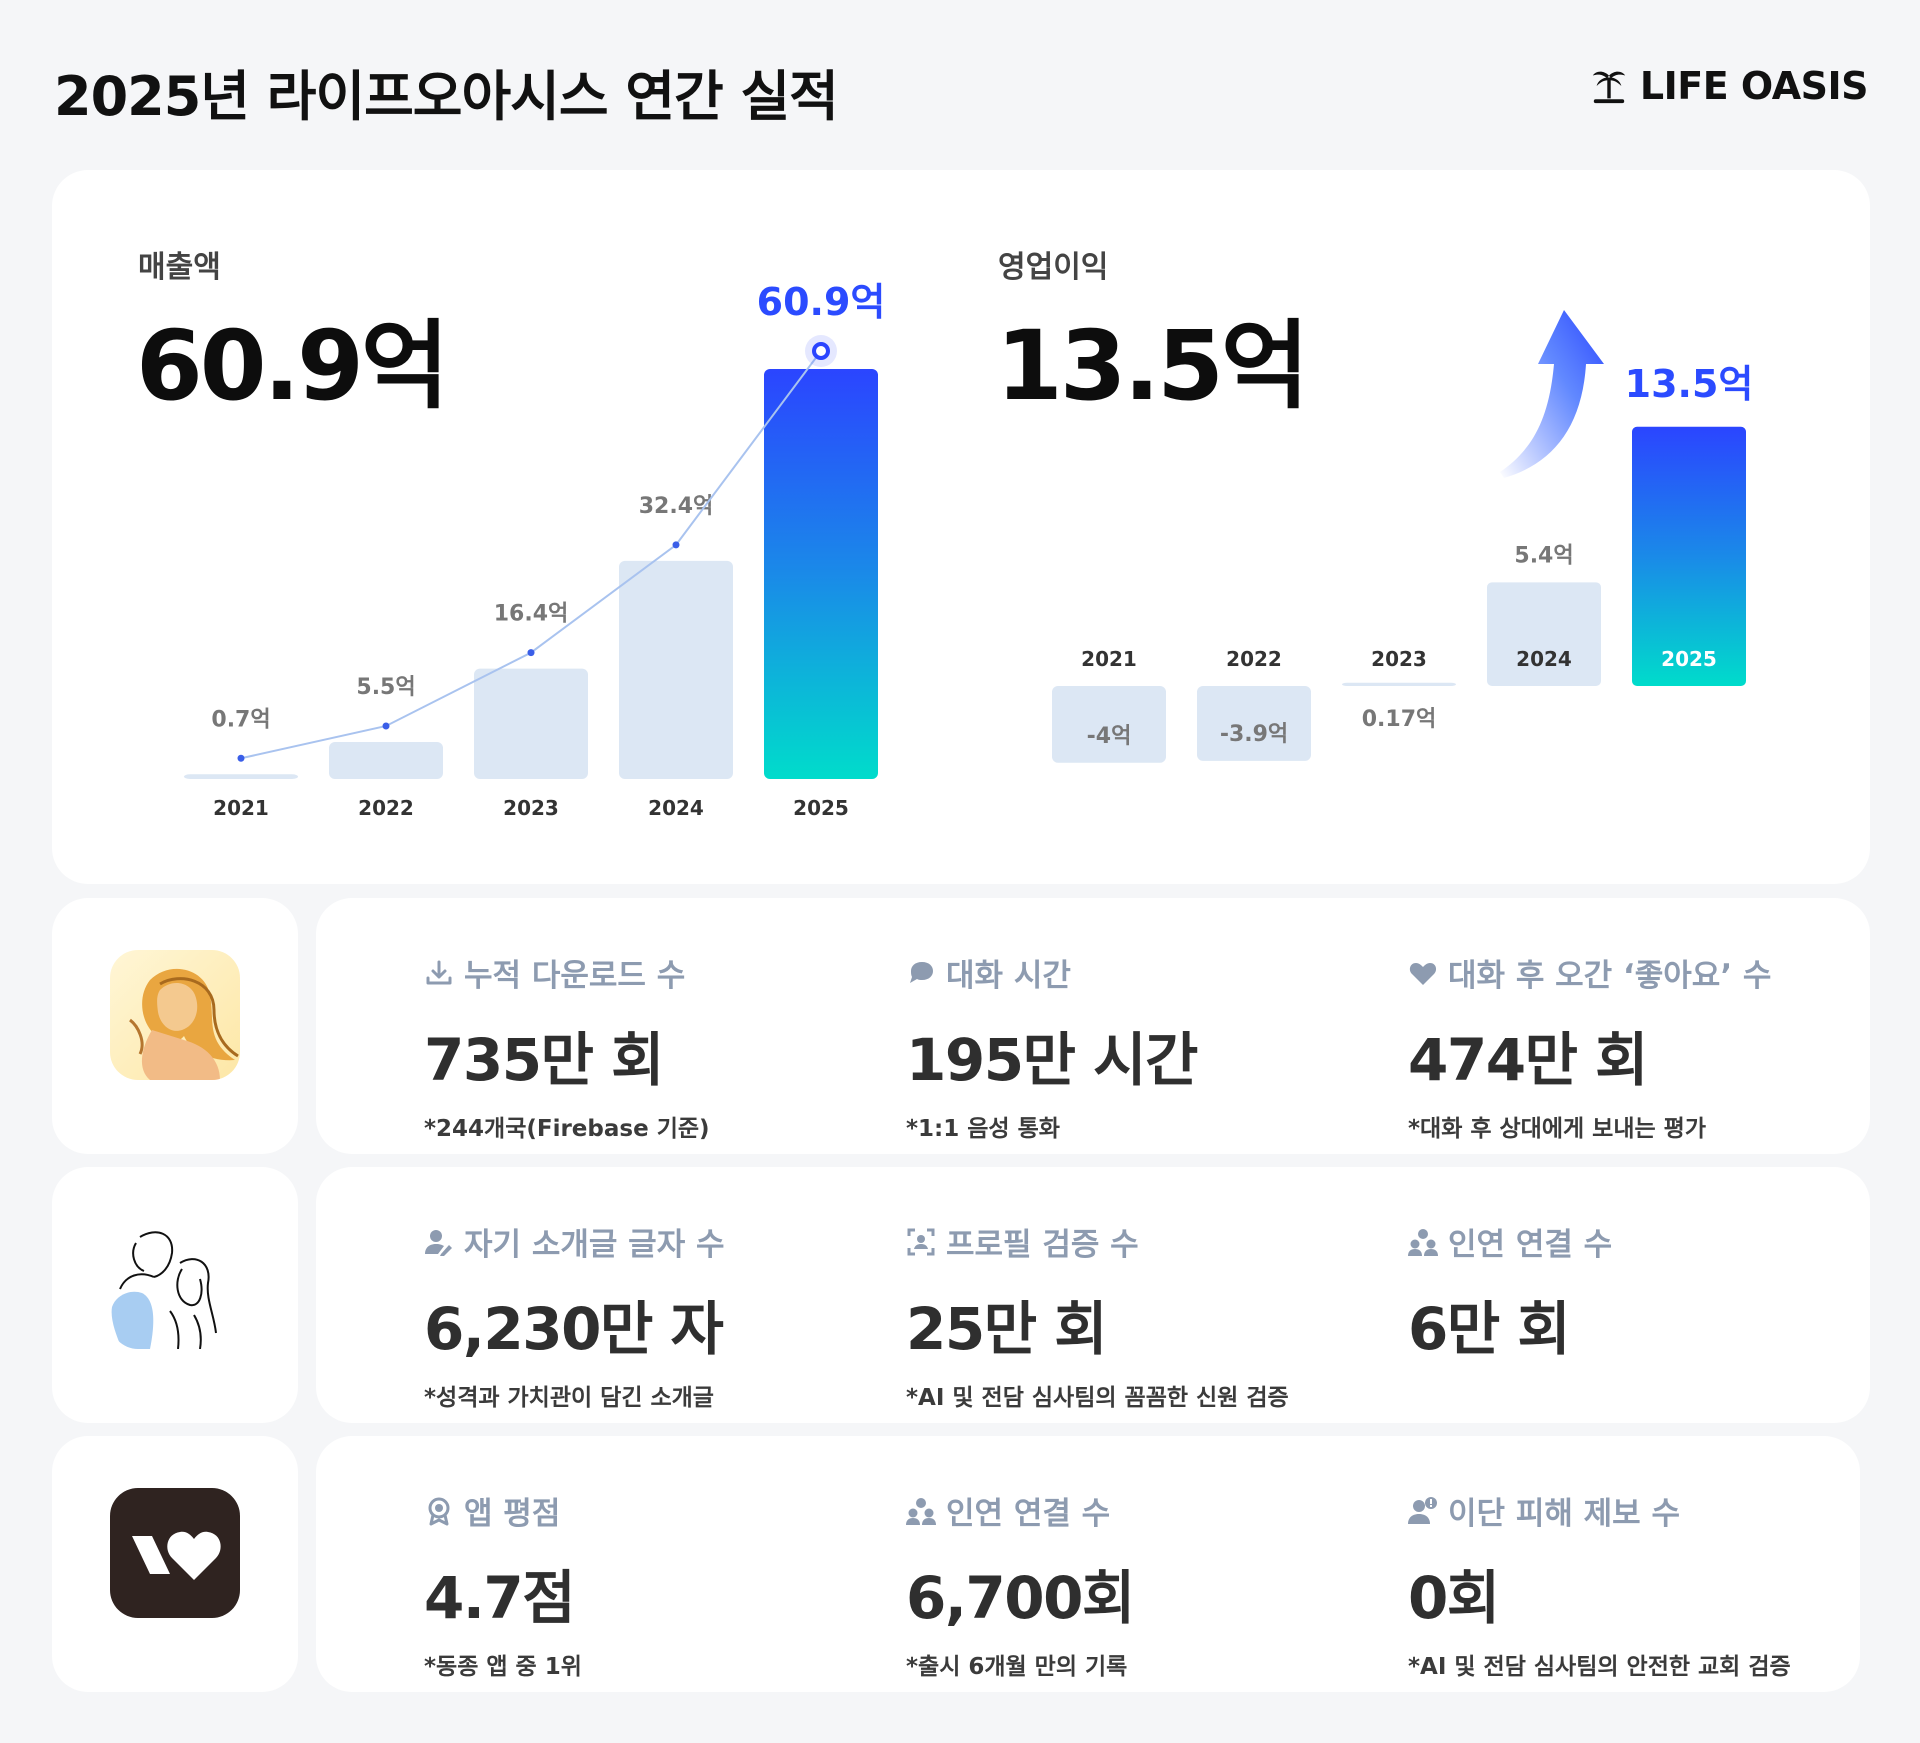  Describe the element at coordinates (1689, 659) in the screenshot. I see `profit-tick-label: 2025` at that location.